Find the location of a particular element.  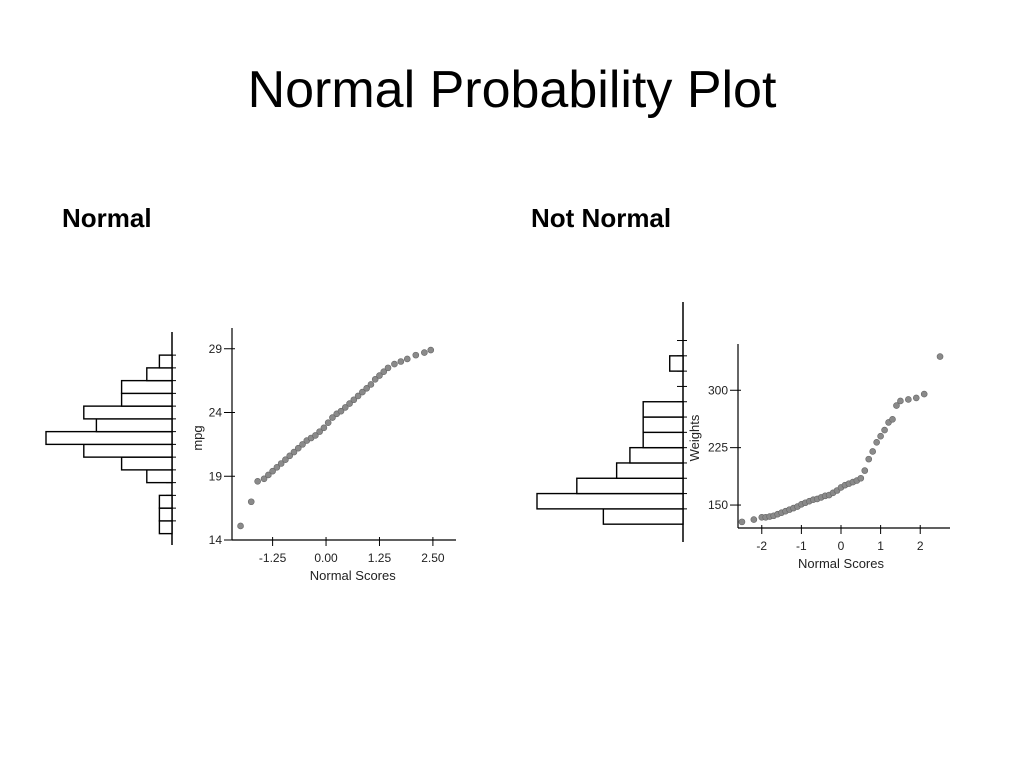

normal-y-tick-label: 29 is located at coordinates (216, 349).